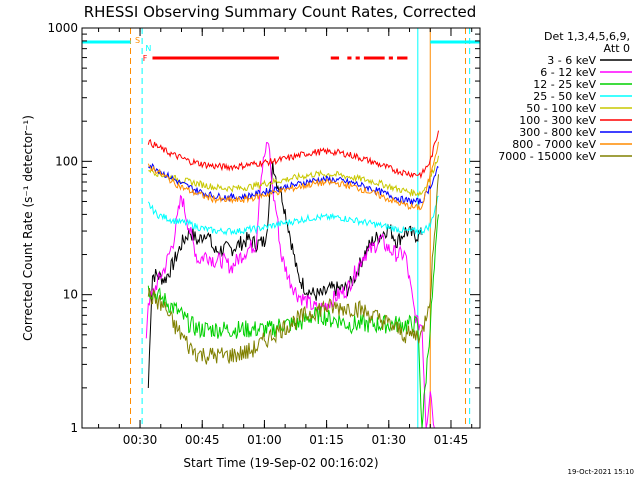 Image resolution: width=640 pixels, height=484 pixels. What do you see at coordinates (547, 156) in the screenshot?
I see `legend-label-8: 7000 - 15000 keV` at bounding box center [547, 156].